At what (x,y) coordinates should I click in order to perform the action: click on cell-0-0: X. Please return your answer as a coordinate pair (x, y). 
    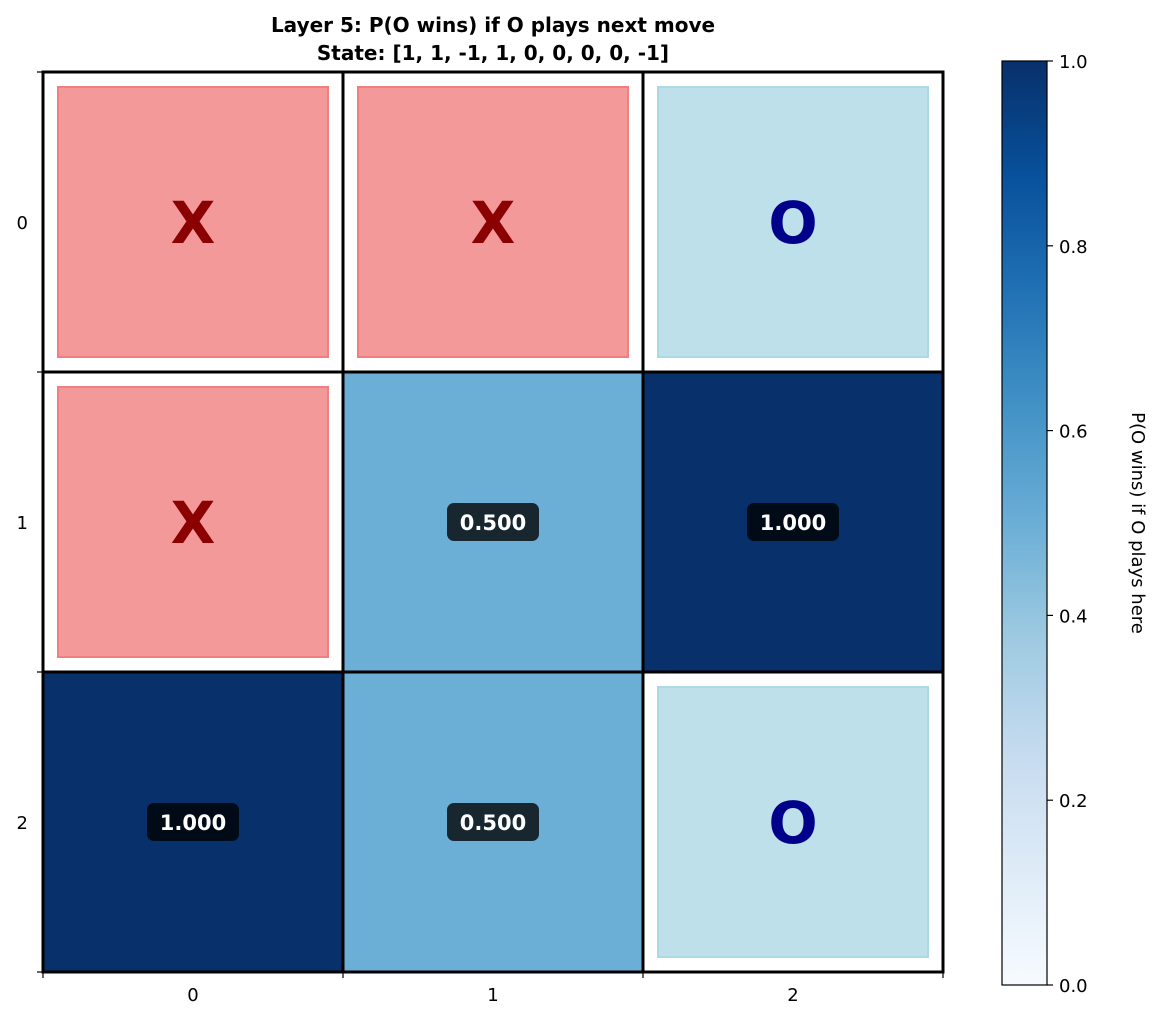
    Looking at the image, I should click on (193, 222).